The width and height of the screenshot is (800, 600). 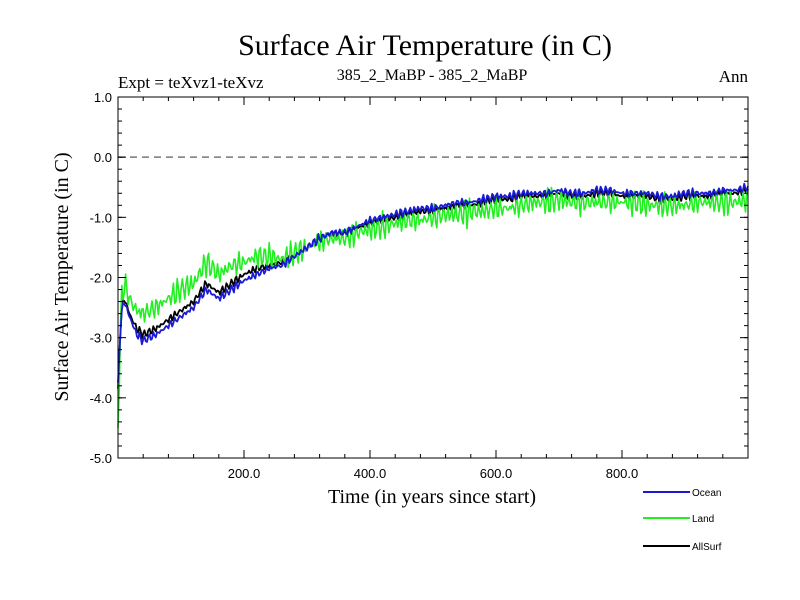 What do you see at coordinates (707, 547) in the screenshot?
I see `legend-label-allsurf: AllSurf` at bounding box center [707, 547].